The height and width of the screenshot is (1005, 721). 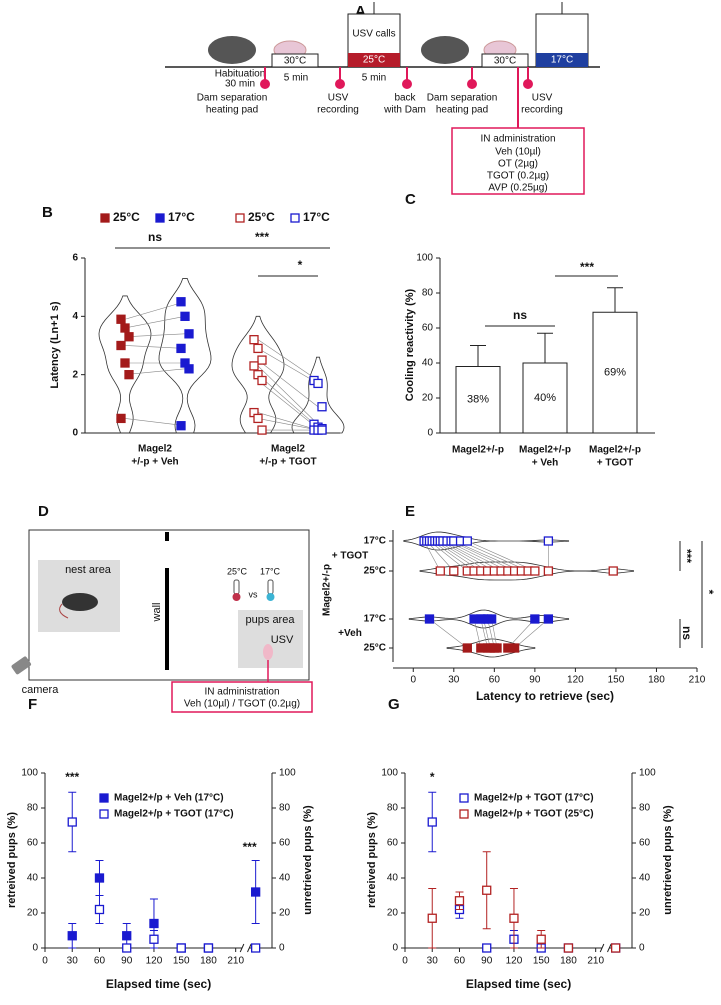 I want to click on dose: AVP (0.25µg), so click(x=517, y=188).